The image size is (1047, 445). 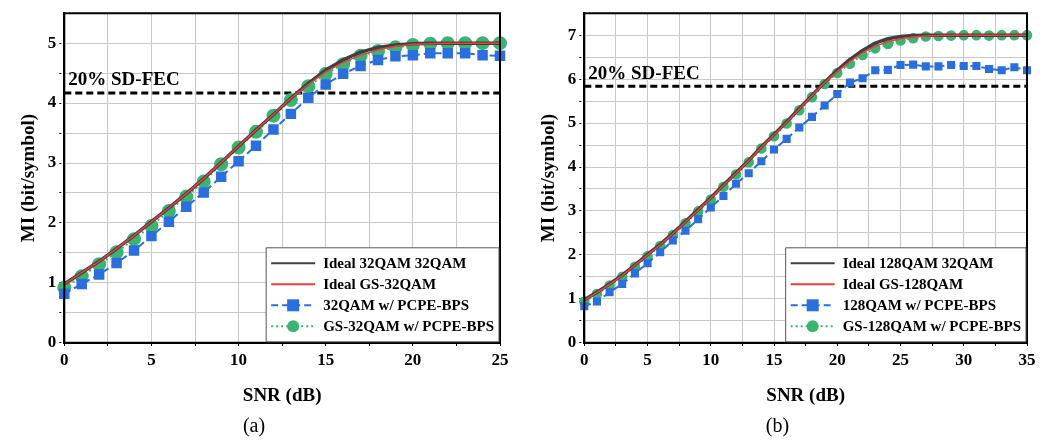 I want to click on y-tick-label: 6, so click(x=572, y=78).